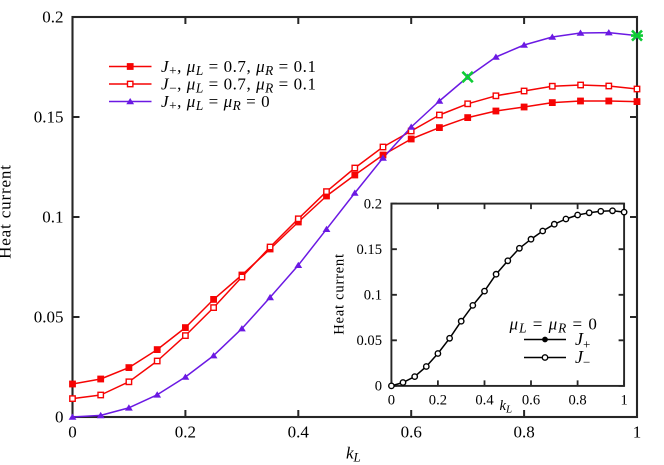  What do you see at coordinates (239, 85) in the screenshot?
I see `svg-text: J−, μL = 0.7, μR = 0.1` at bounding box center [239, 85].